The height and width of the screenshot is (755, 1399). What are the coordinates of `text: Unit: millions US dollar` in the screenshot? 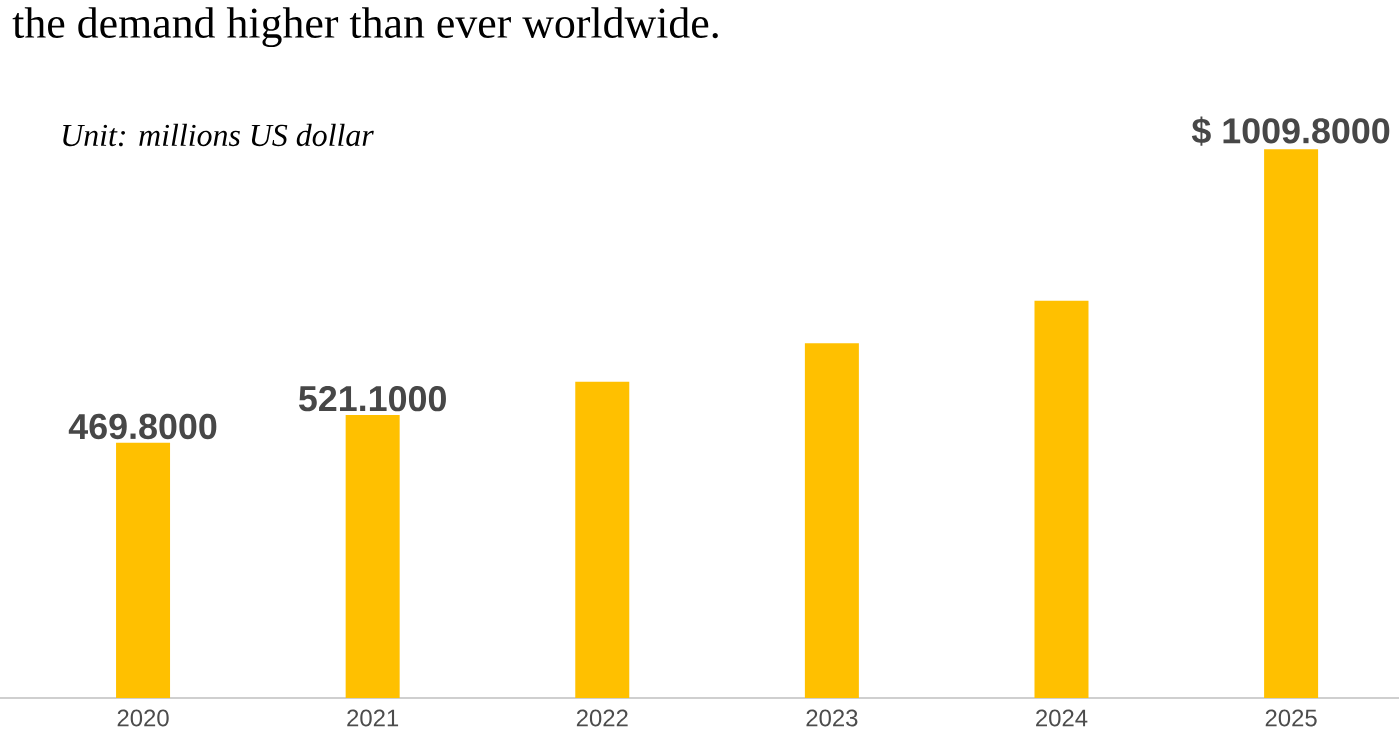 It's located at (218, 135).